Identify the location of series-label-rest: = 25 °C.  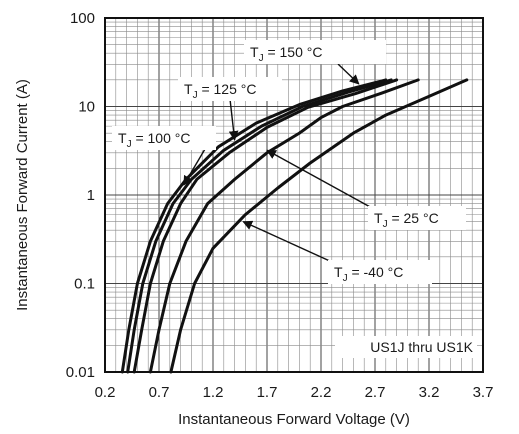
(413, 218).